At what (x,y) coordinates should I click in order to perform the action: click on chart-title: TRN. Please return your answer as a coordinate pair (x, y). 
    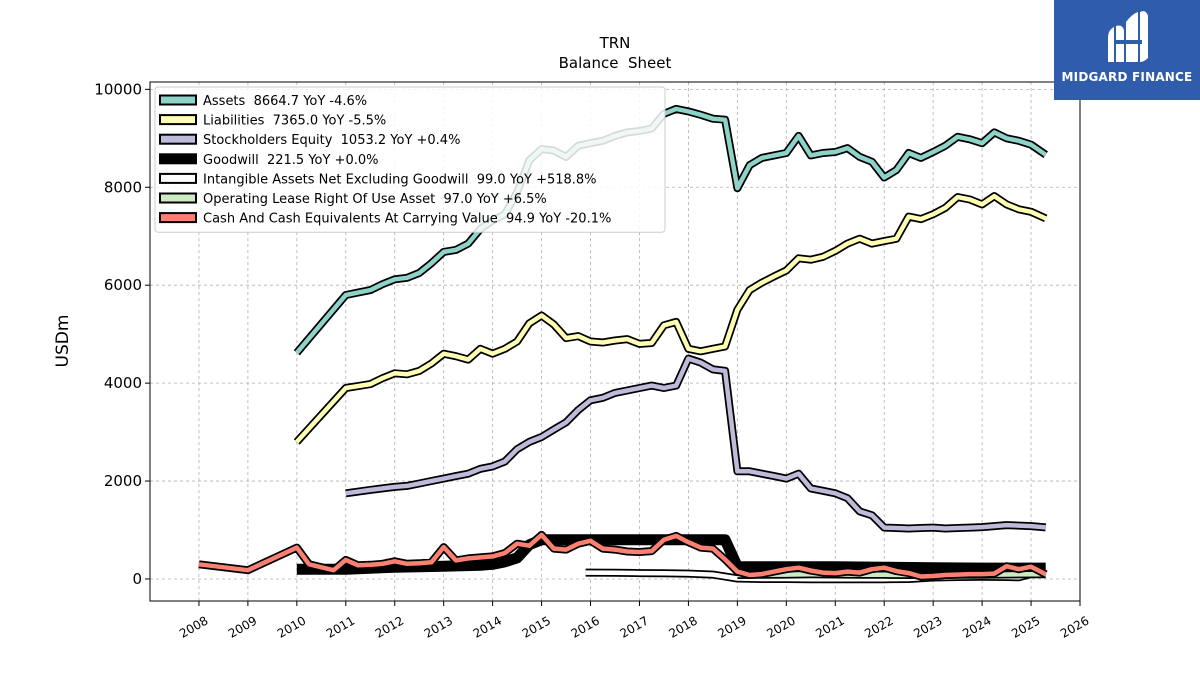
    Looking at the image, I should click on (615, 43).